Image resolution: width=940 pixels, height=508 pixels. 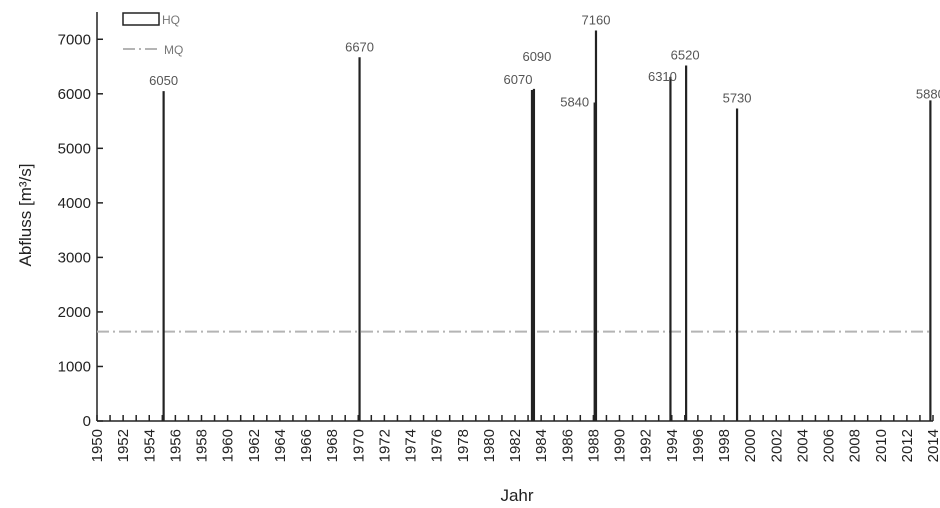 What do you see at coordinates (149, 445) in the screenshot?
I see `x-tick-label: 1954` at bounding box center [149, 445].